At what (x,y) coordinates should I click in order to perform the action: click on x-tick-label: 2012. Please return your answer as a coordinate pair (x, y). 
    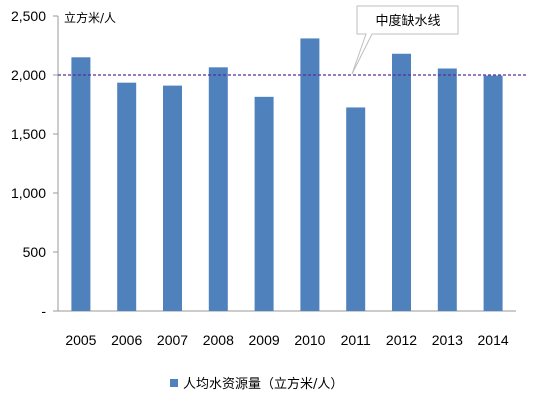
    Looking at the image, I should click on (401, 340).